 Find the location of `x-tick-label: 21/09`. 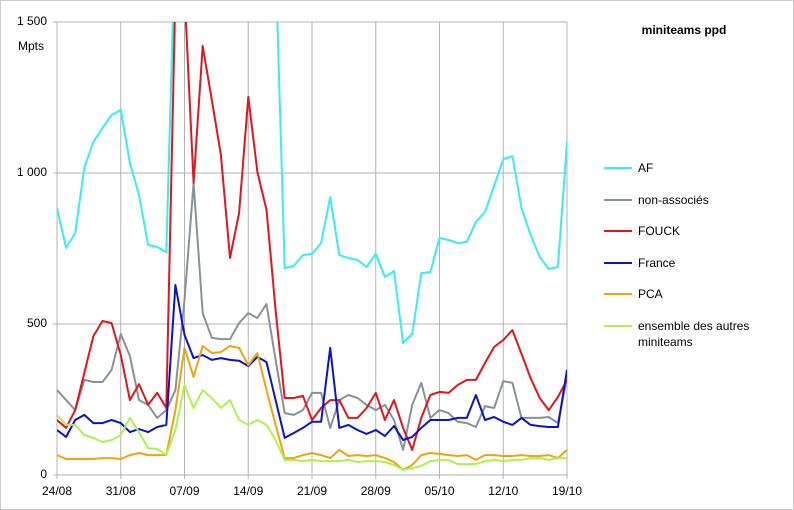

x-tick-label: 21/09 is located at coordinates (312, 491).